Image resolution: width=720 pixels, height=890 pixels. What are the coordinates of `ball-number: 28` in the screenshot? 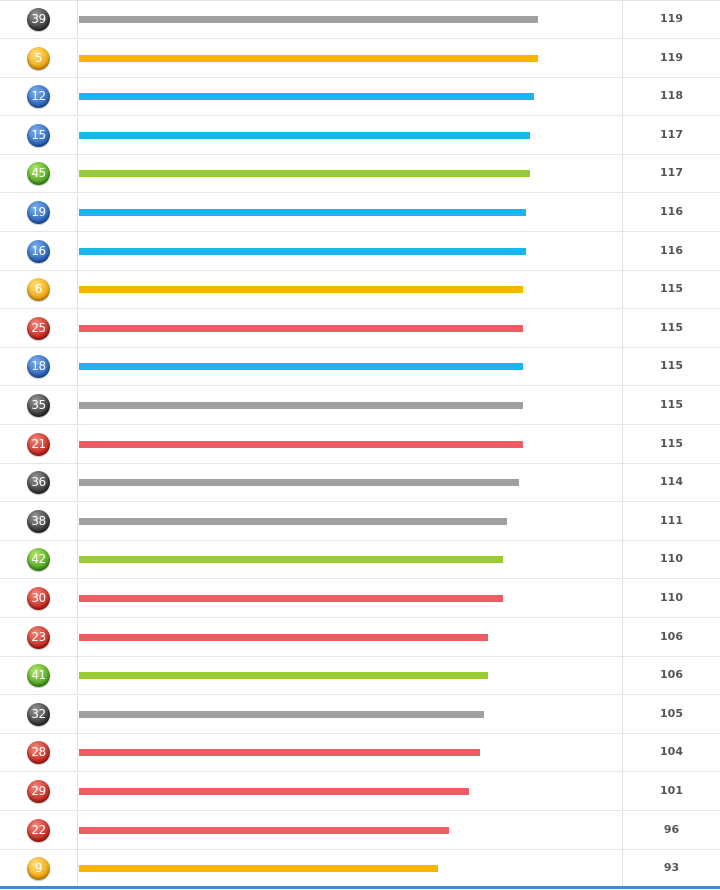 It's located at (38, 753).